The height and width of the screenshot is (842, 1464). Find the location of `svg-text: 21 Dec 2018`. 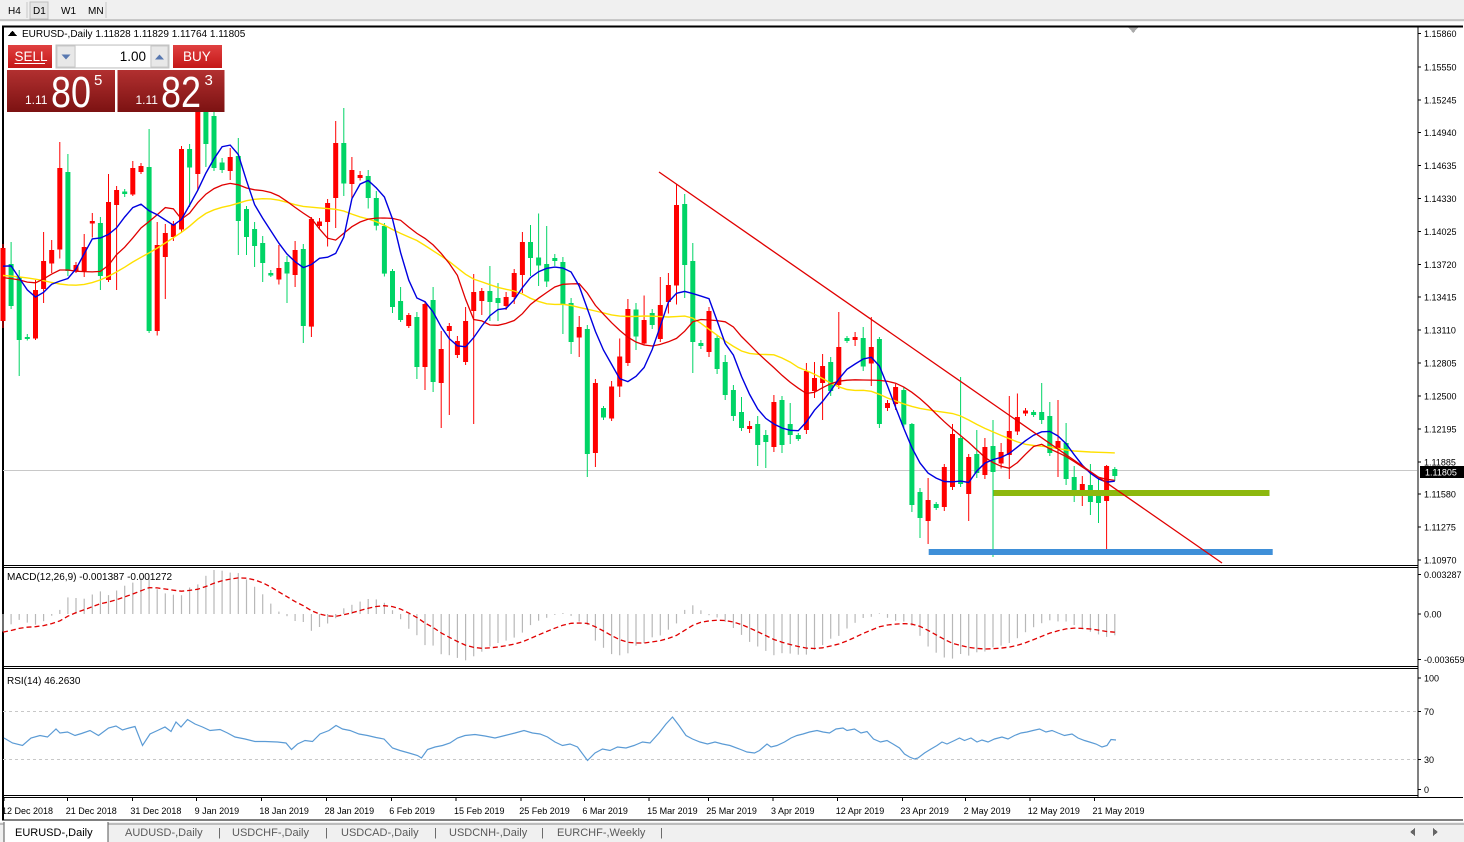

svg-text: 21 Dec 2018 is located at coordinates (91, 811).